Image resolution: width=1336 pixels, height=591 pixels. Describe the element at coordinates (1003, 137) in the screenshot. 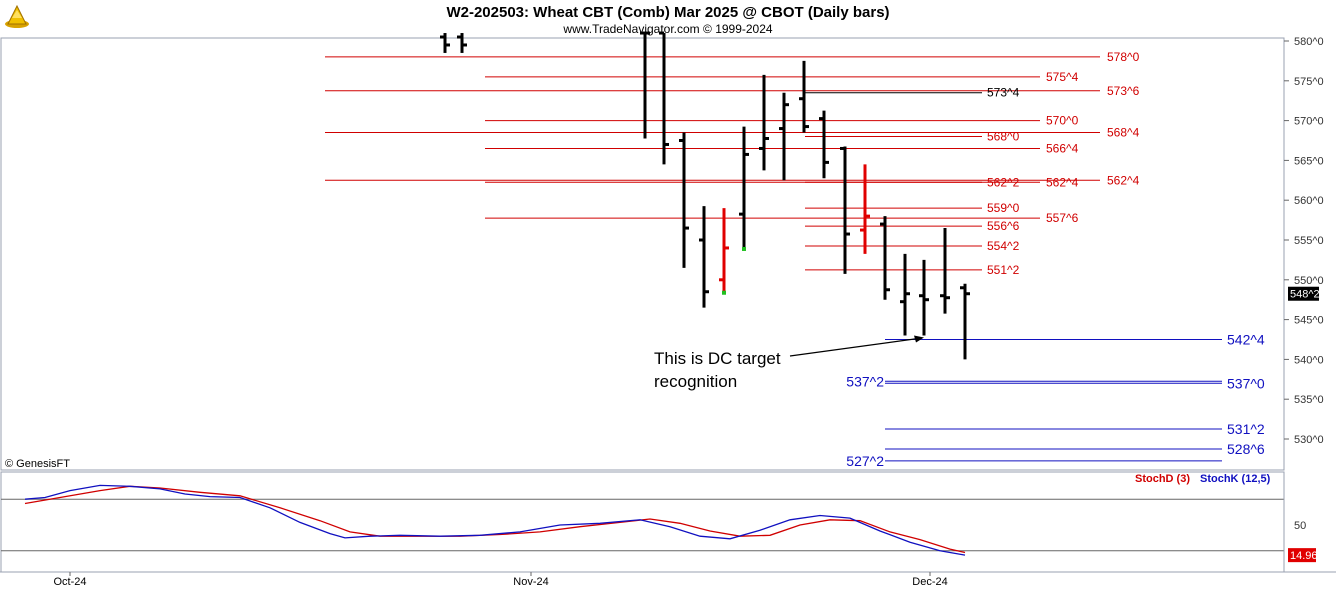

I see `level-label: 568^0` at that location.